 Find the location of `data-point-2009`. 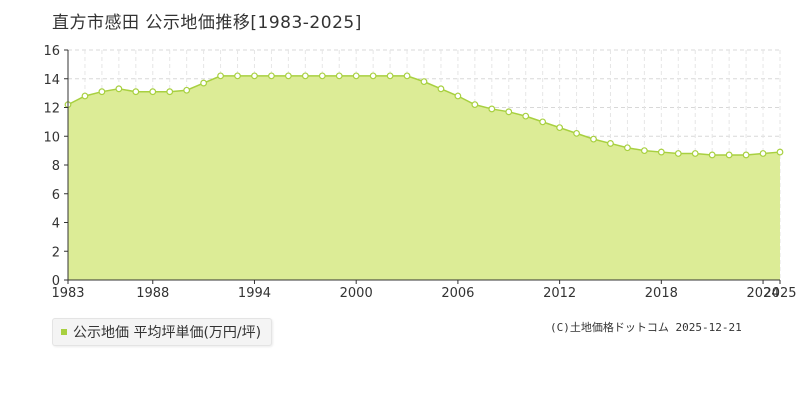

data-point-2009 is located at coordinates (509, 112).